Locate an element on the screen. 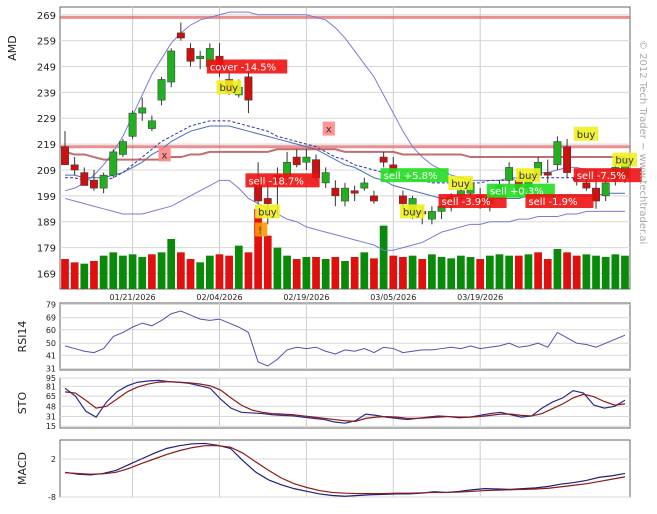  y-tick-label: 269 is located at coordinates (46, 16).